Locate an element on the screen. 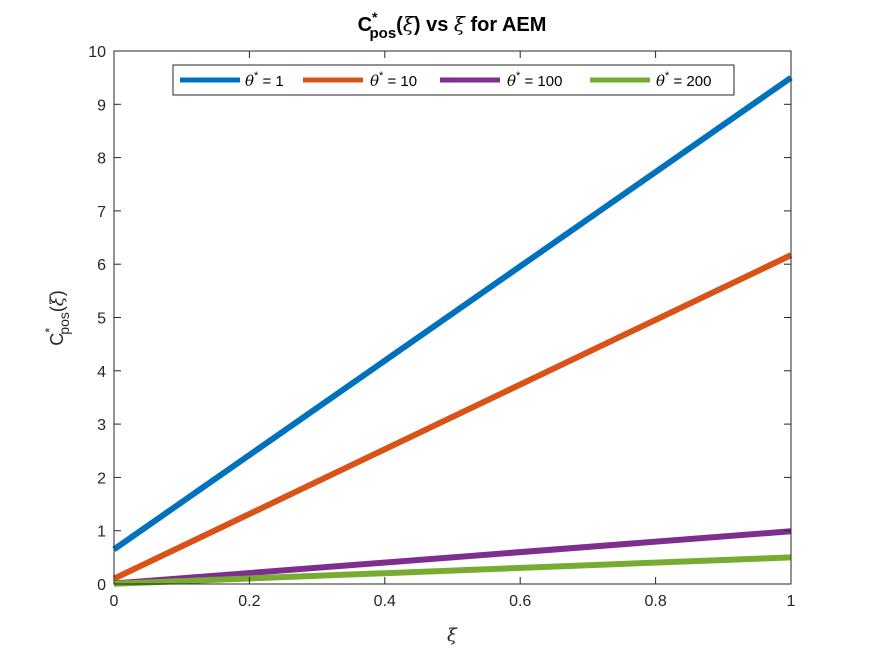 Image resolution: width=875 pixels, height=656 pixels. legend-label-4: θ* = 200 is located at coordinates (683, 80).